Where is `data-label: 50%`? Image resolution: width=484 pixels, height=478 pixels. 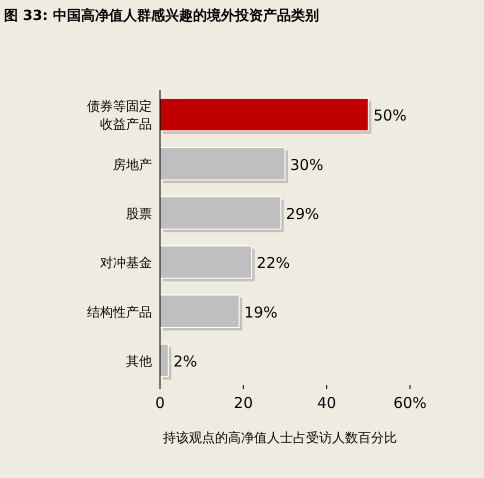
data-label: 50% is located at coordinates (390, 115).